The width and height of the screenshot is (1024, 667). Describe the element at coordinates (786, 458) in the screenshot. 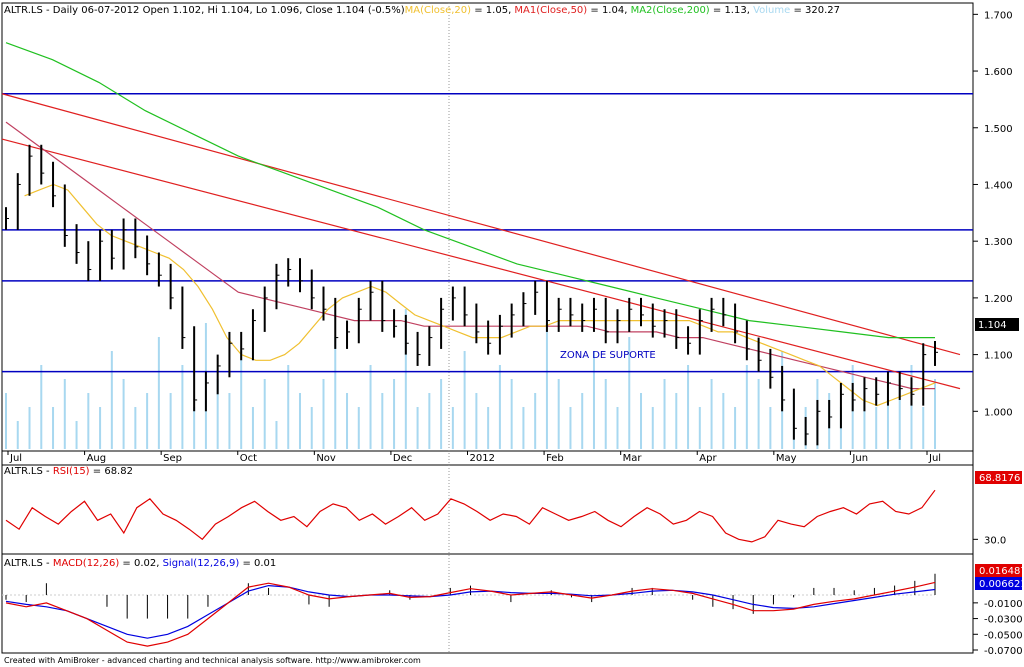

I see `month-label: May` at that location.